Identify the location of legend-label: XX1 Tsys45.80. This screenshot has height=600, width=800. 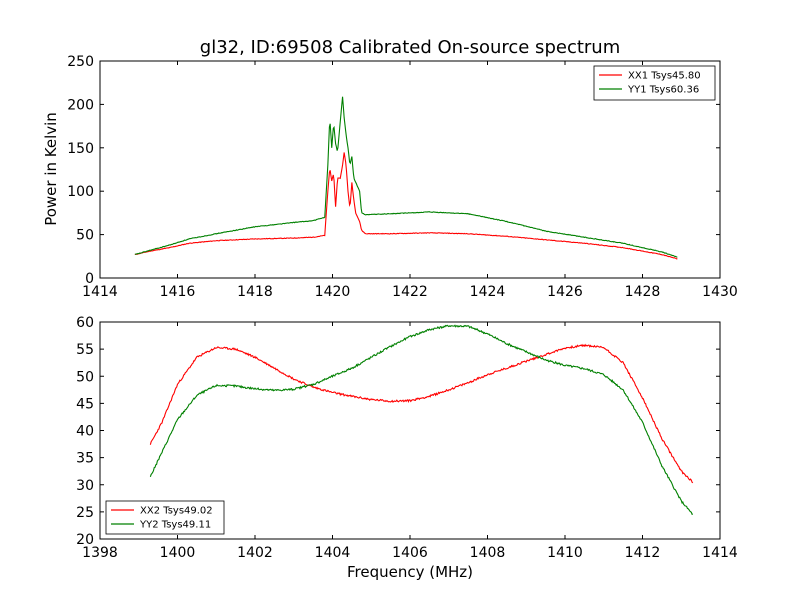
(664, 76).